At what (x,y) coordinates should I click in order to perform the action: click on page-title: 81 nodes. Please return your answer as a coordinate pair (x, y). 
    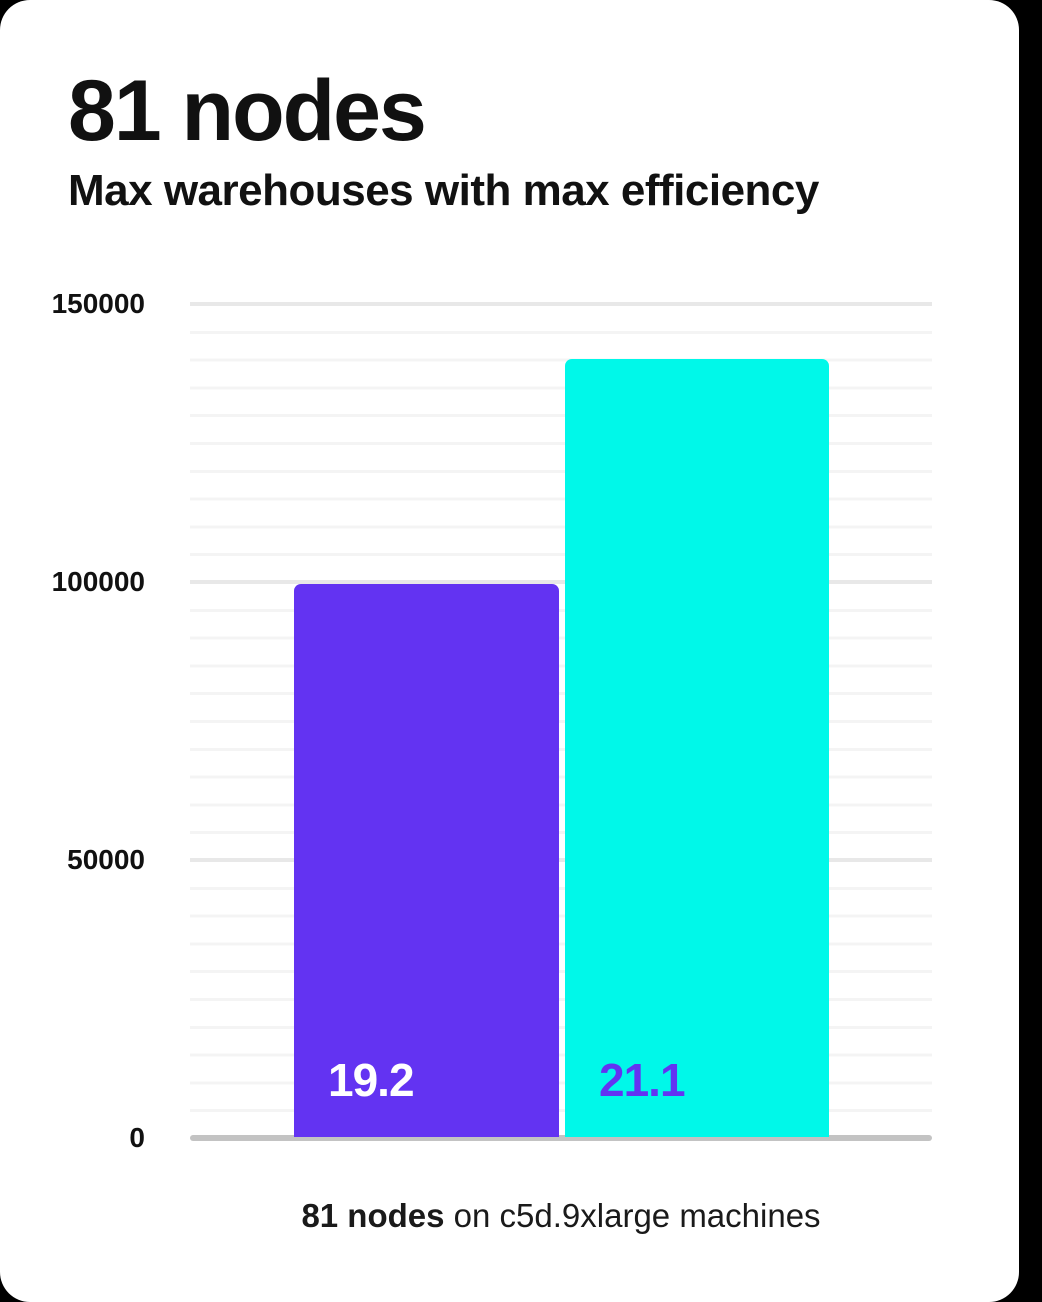
    Looking at the image, I should click on (247, 111).